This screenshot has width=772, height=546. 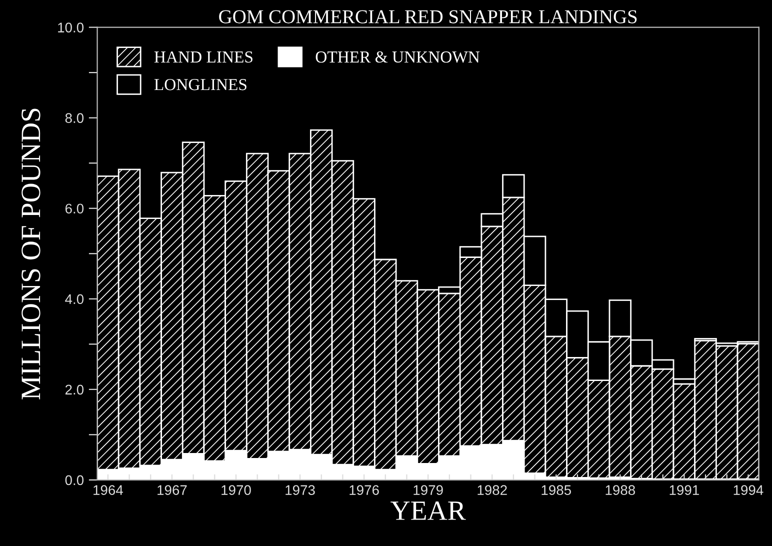 I want to click on y-tick-label: 4.0, so click(x=74, y=299).